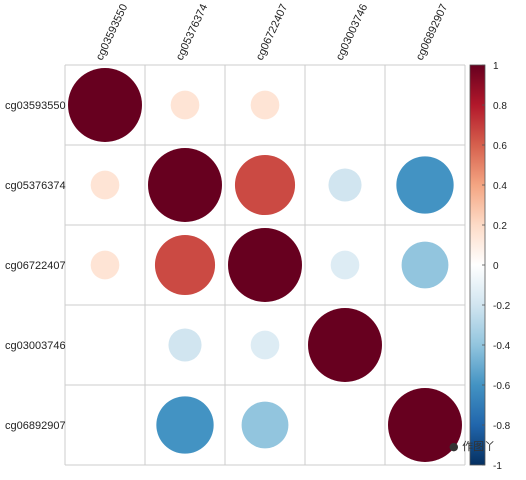  I want to click on row-label: cg05376374, so click(35, 186).